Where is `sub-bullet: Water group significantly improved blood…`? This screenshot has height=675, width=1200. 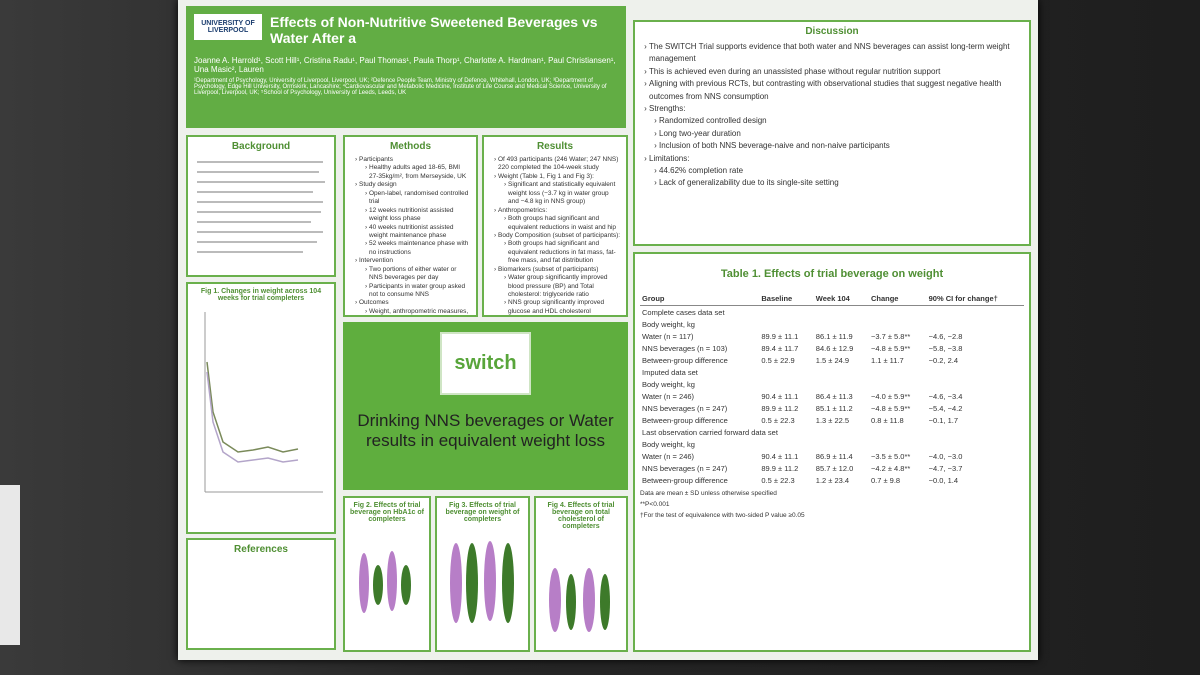 sub-bullet: Water group significantly improved blood… is located at coordinates (564, 286).